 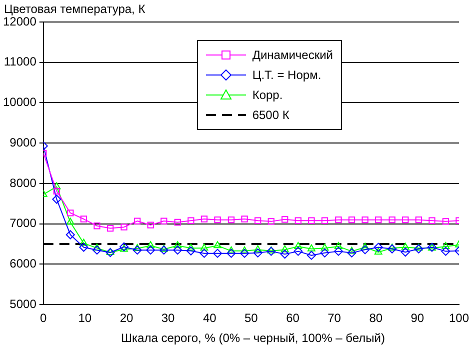 What do you see at coordinates (75, 9) in the screenshot?
I see `y-axis-title: Цветовая температура, К` at bounding box center [75, 9].